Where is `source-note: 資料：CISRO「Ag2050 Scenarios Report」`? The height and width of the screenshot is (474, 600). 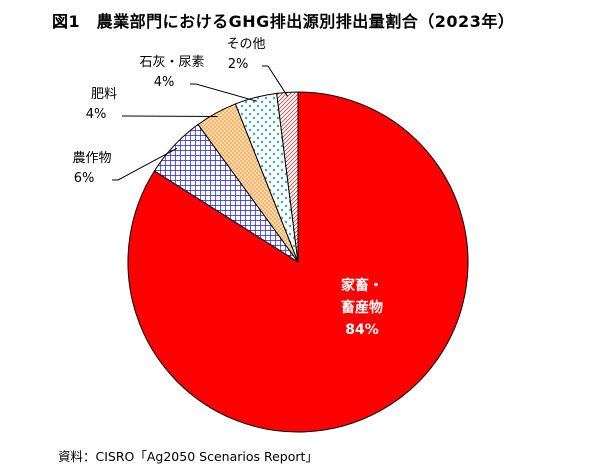
source-note: 資料：CISRO「Ag2050 Scenarios Report」 is located at coordinates (188, 456).